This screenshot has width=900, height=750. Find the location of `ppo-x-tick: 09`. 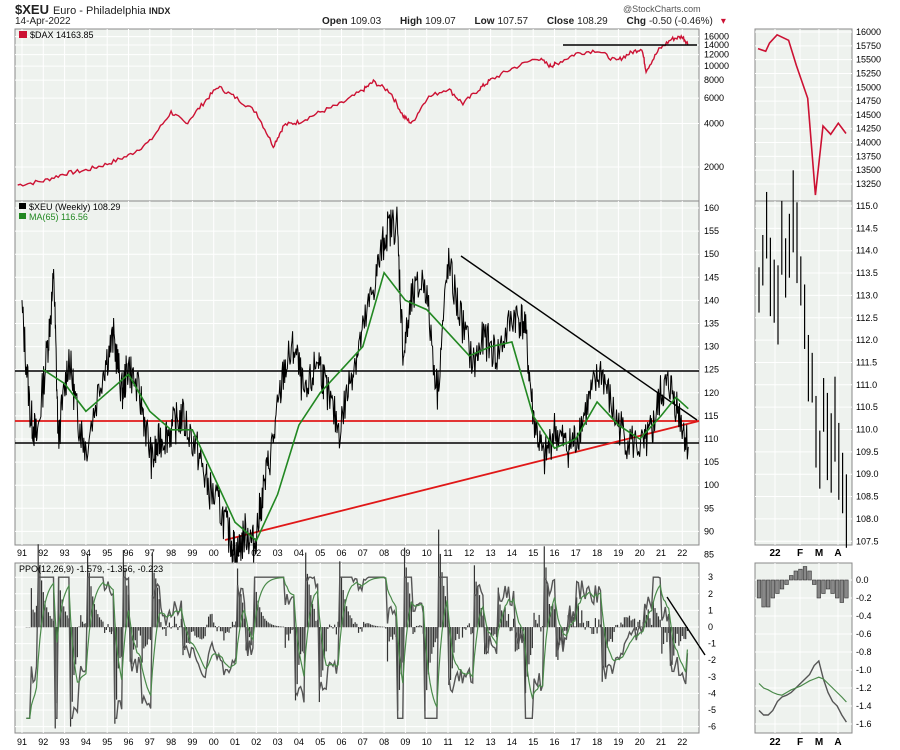

ppo-x-tick: 09 is located at coordinates (405, 742).